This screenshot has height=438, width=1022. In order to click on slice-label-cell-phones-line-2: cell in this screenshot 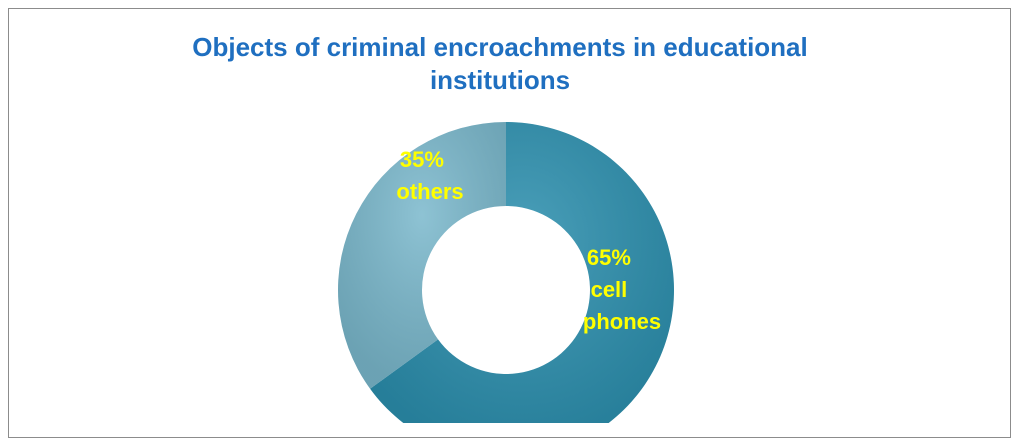, I will do `click(609, 289)`.